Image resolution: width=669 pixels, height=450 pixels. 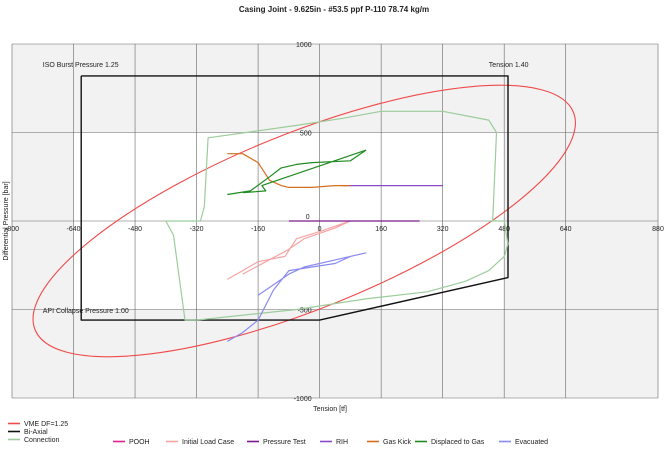 I want to click on legend-label: Displaced to Gas, so click(x=458, y=442).